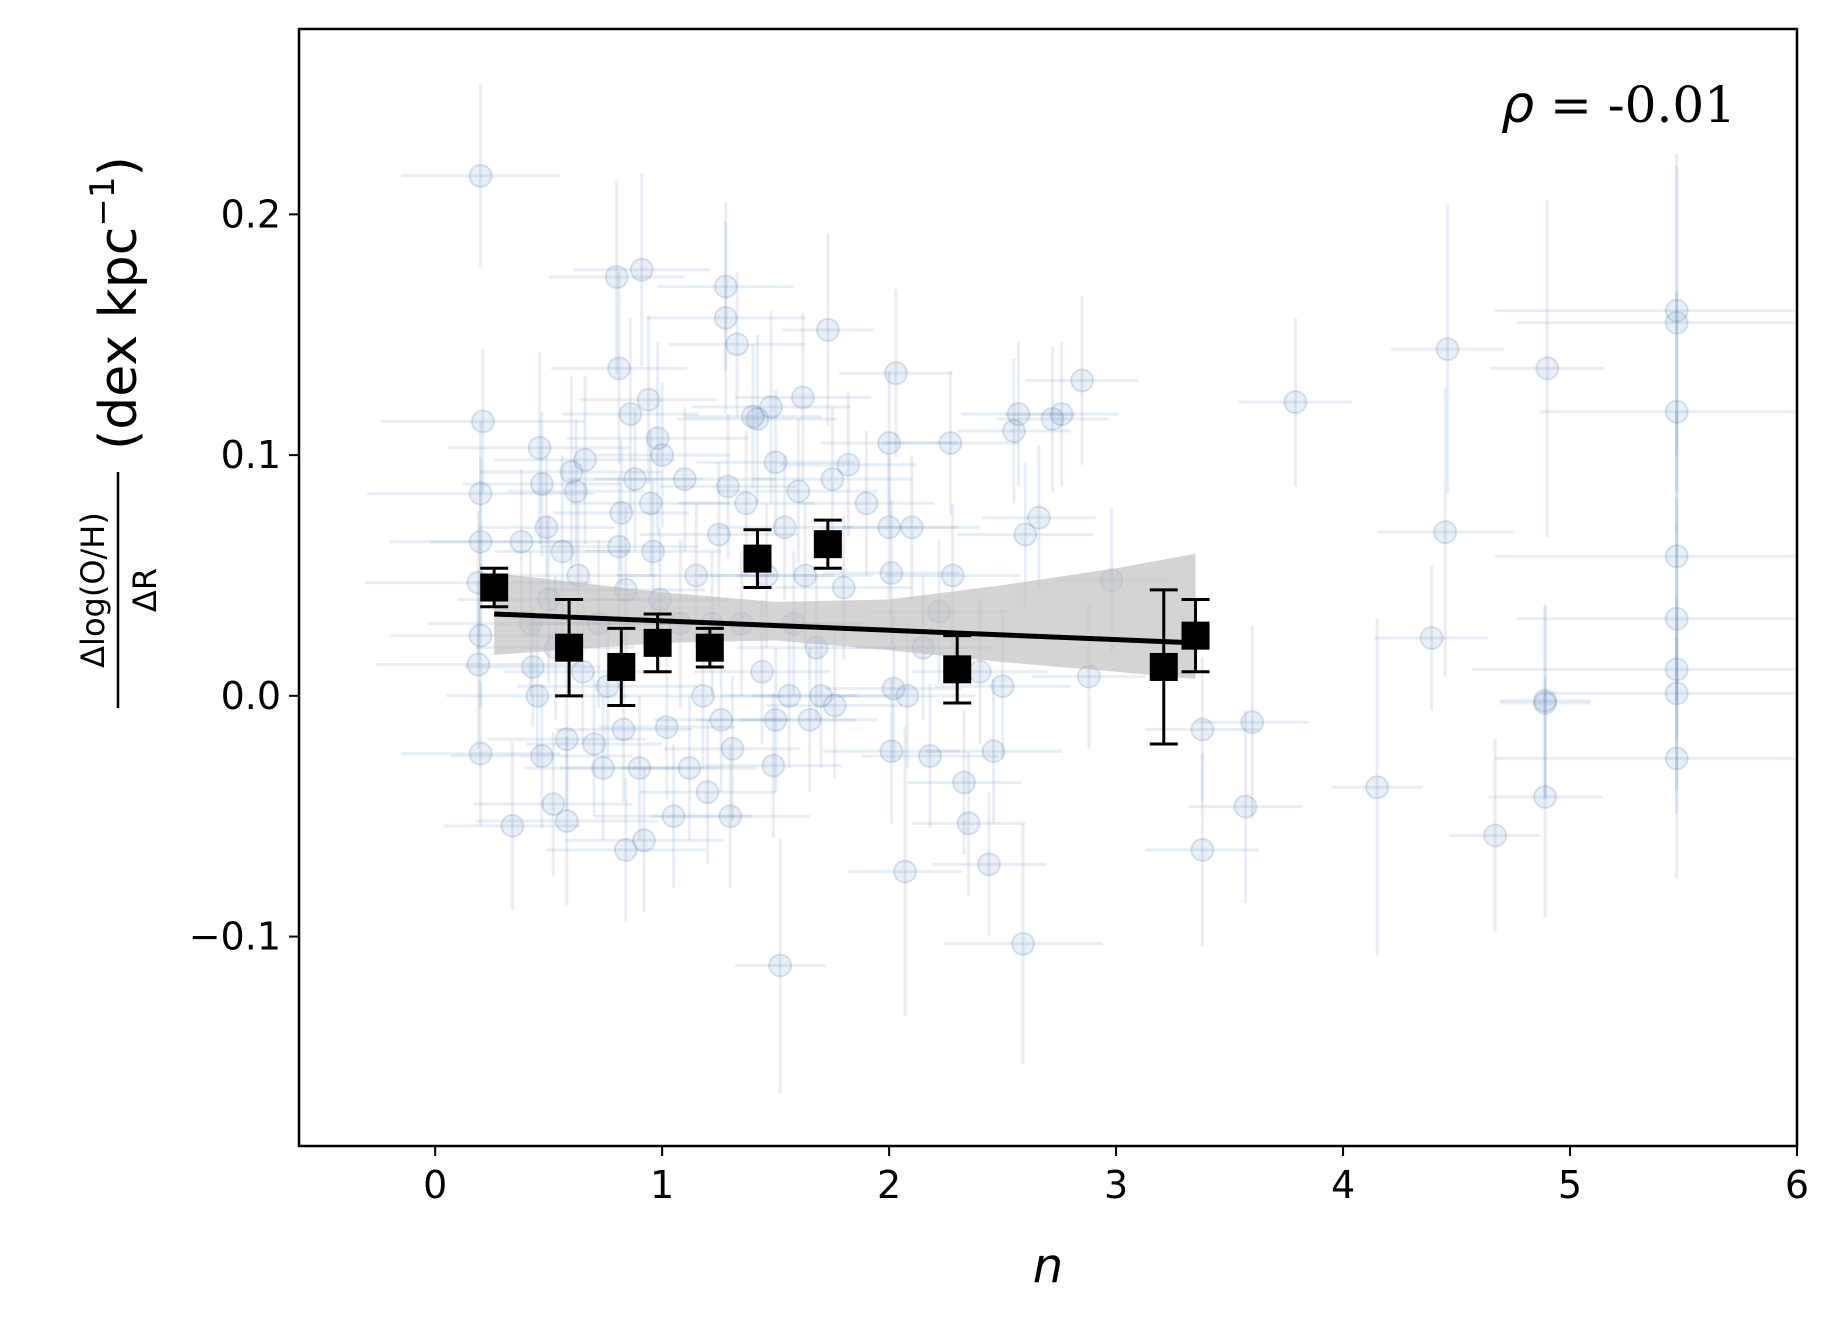 The image size is (1830, 1319). What do you see at coordinates (1618, 105) in the screenshot?
I see `correlation-annotation: ρ = -0.01` at bounding box center [1618, 105].